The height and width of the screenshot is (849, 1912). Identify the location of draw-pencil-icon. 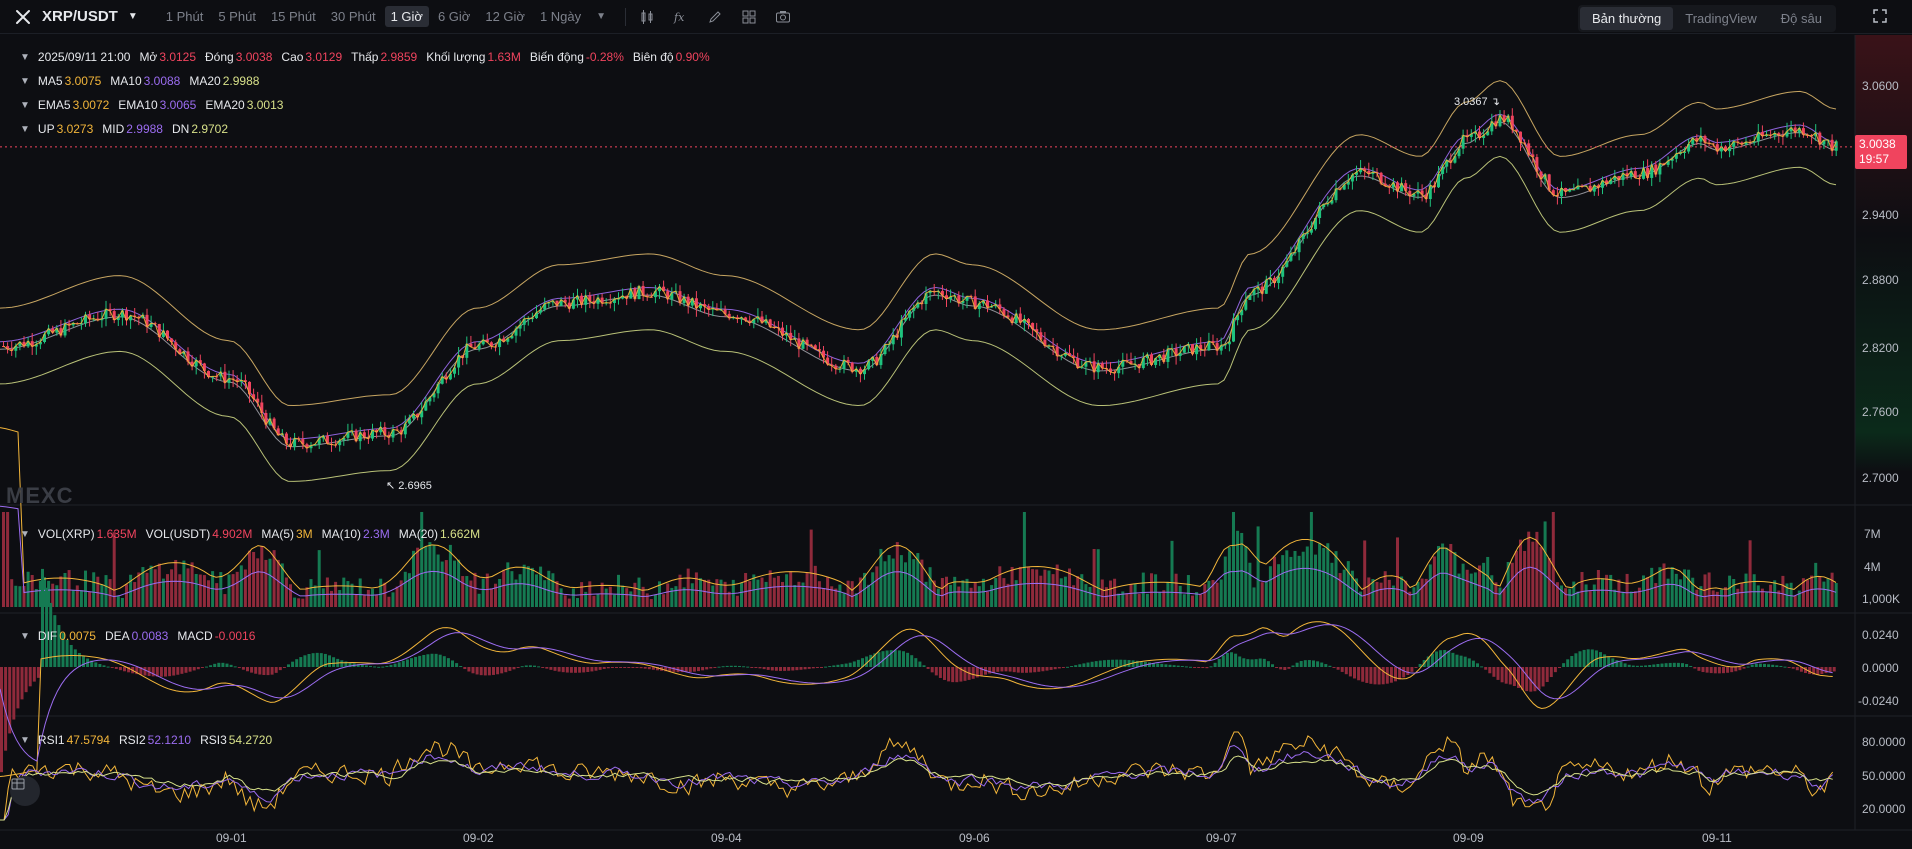
(715, 17).